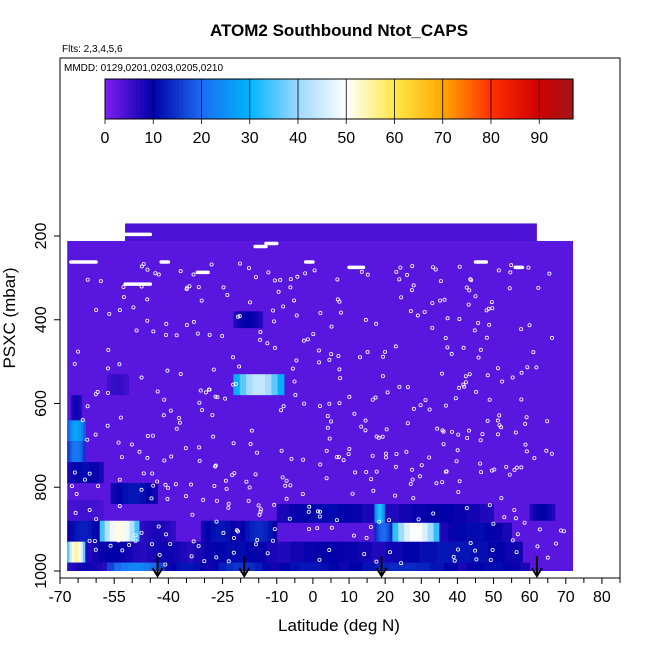 This screenshot has width=650, height=650. What do you see at coordinates (443, 138) in the screenshot?
I see `colorbar-tick-label: 70` at bounding box center [443, 138].